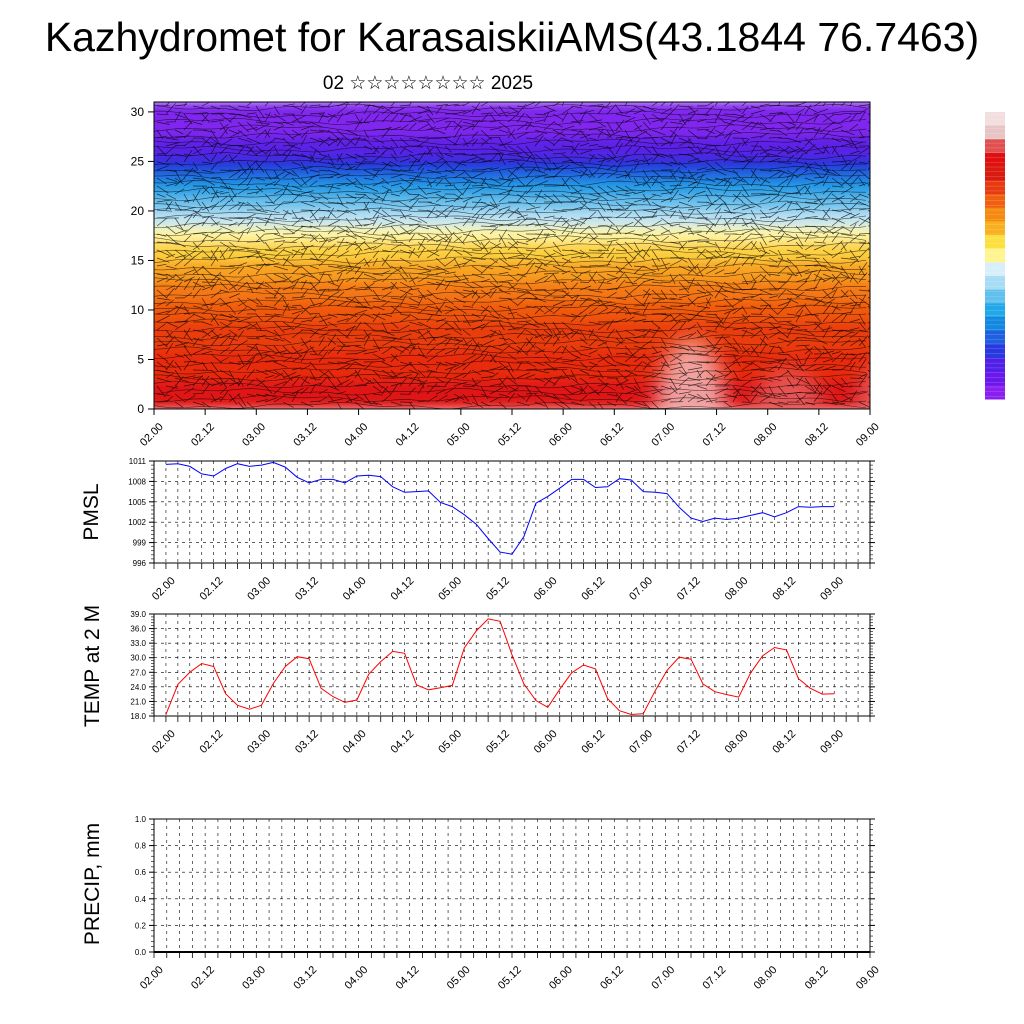 This screenshot has width=1024, height=1024. Describe the element at coordinates (203, 435) in the screenshot. I see `cross-section-x-tick-label: 02.12` at that location.